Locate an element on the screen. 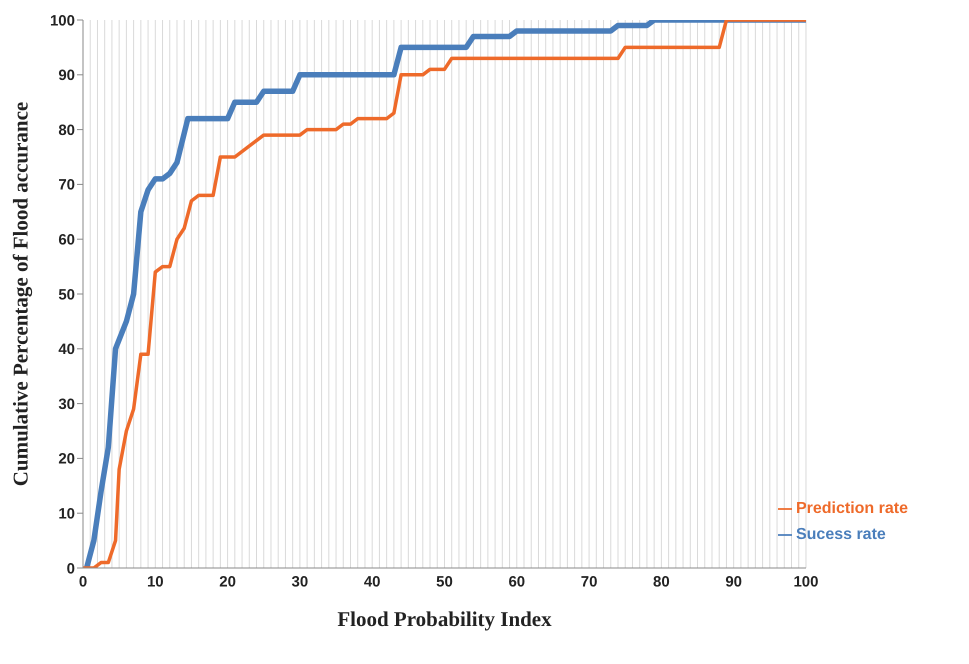  y-tick-label: 80 is located at coordinates (66, 130).